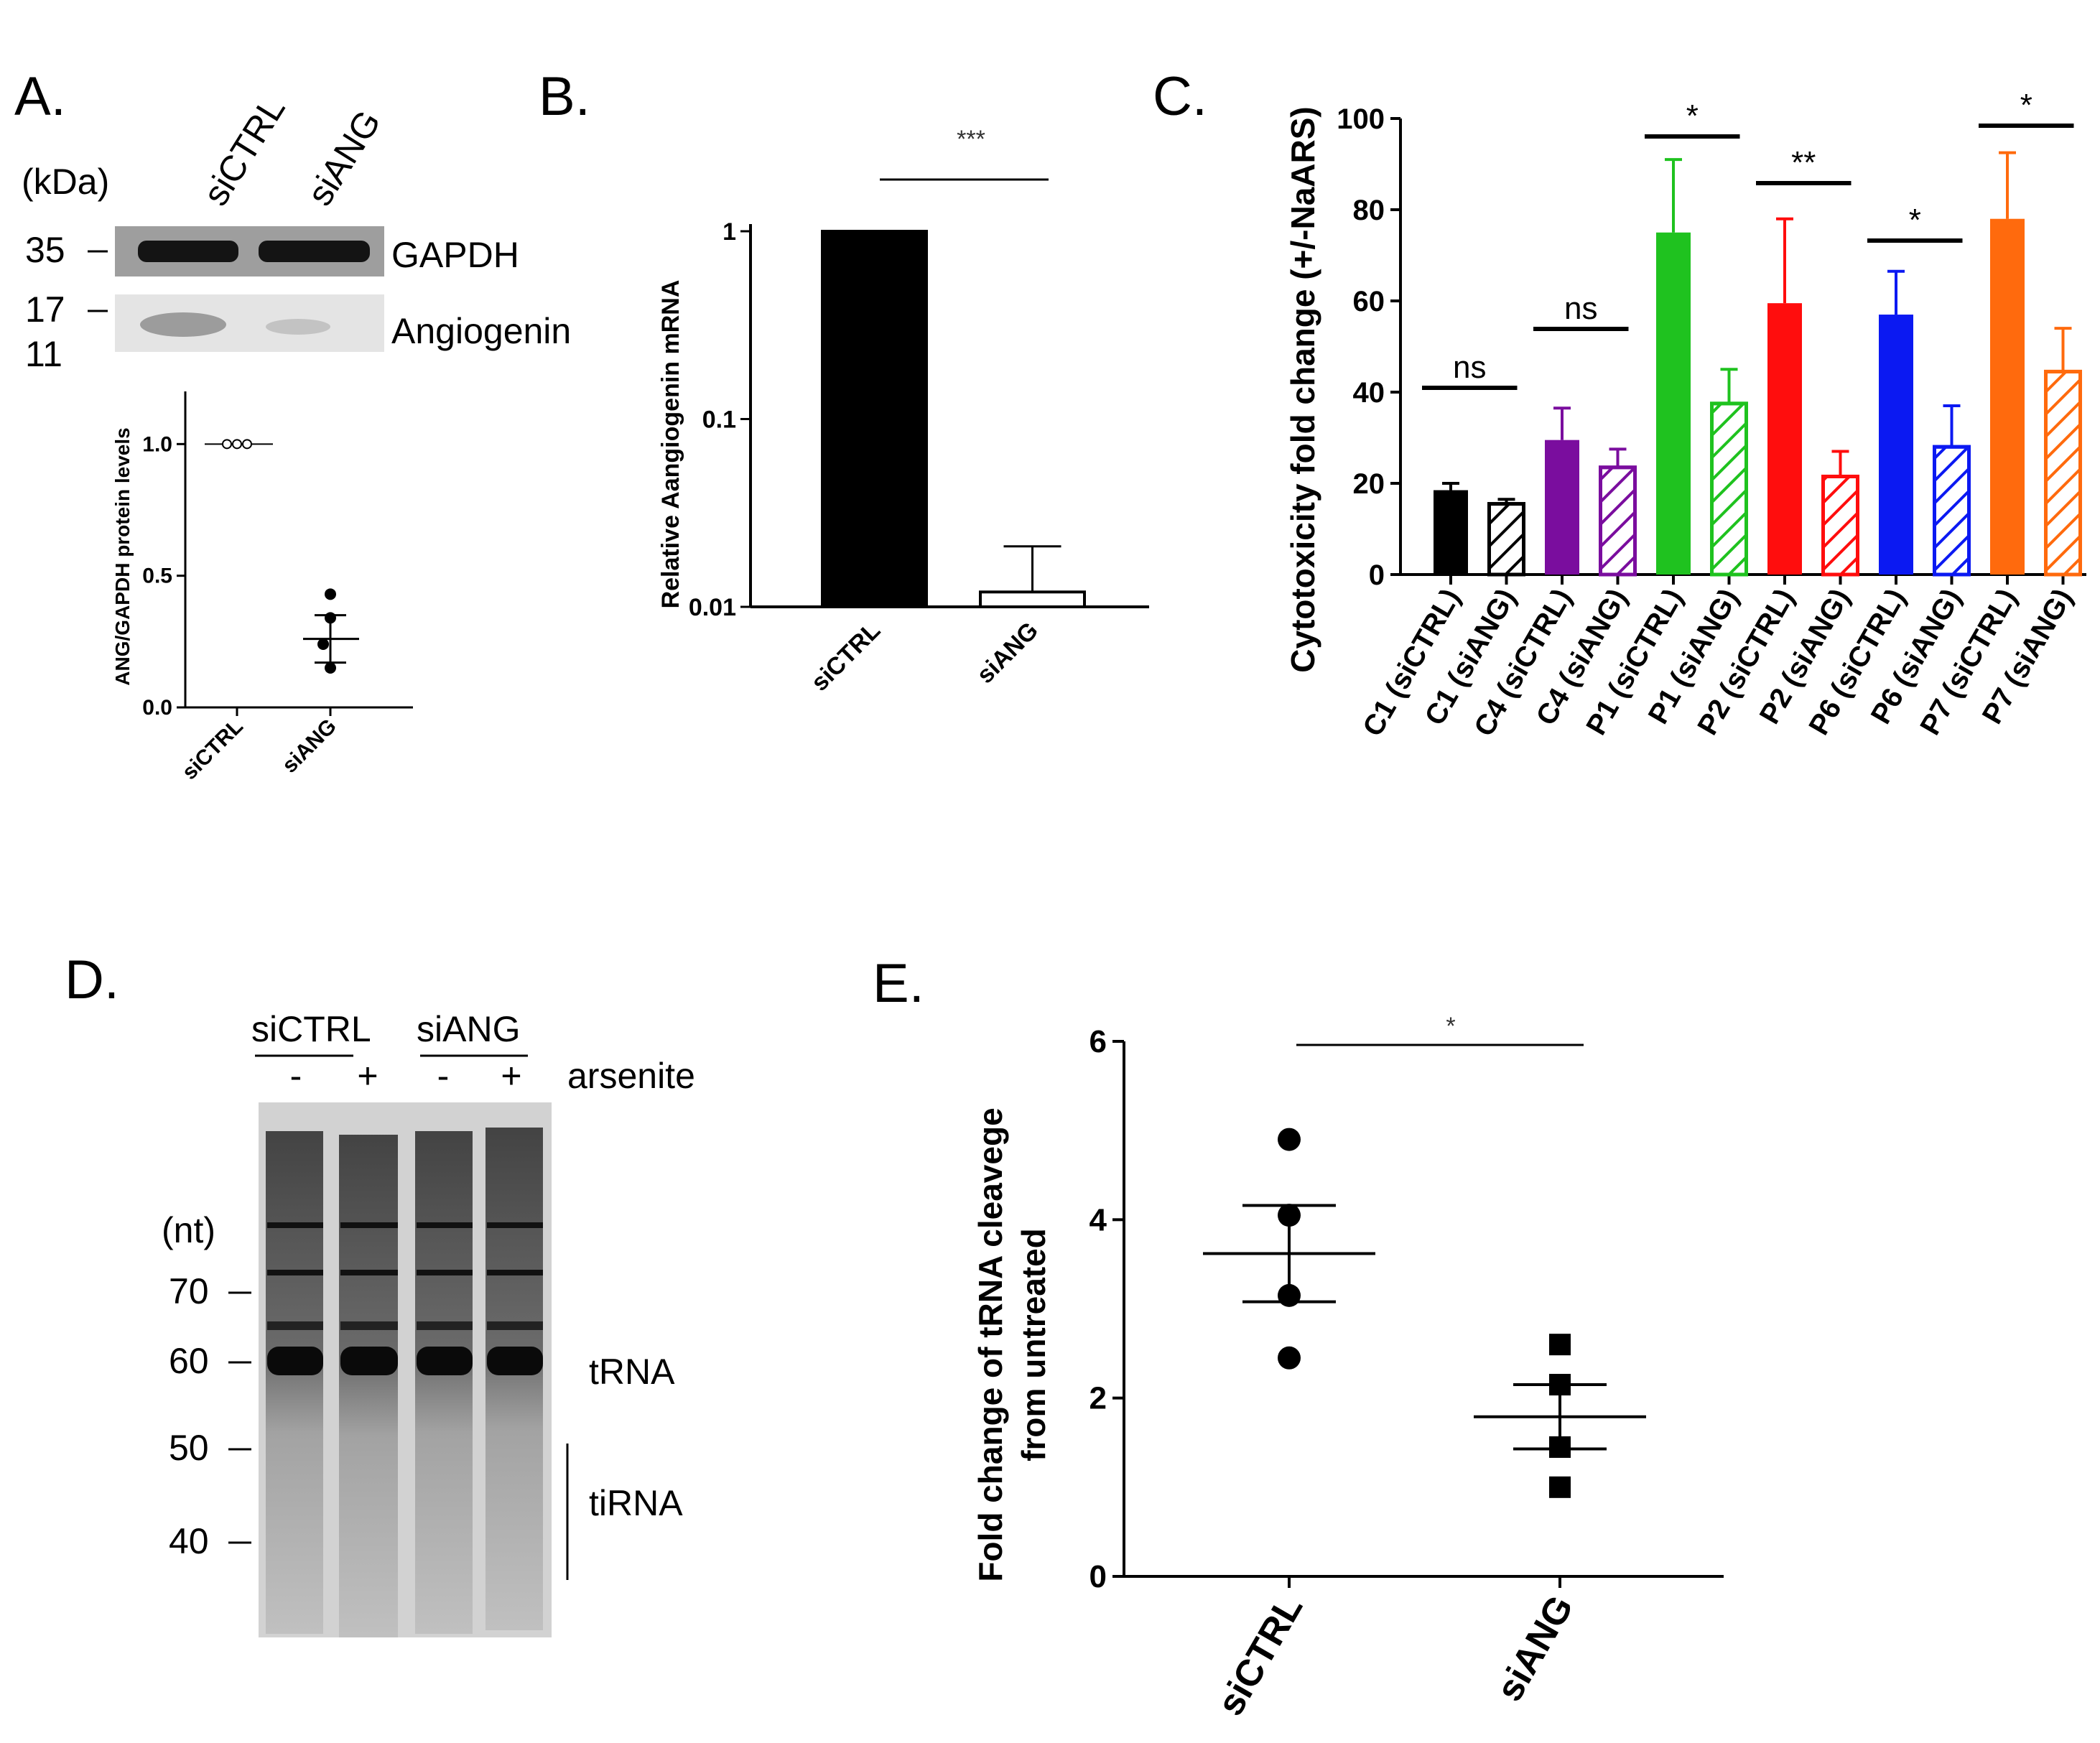 The height and width of the screenshot is (1743, 2100). I want to click on chart-b-y-tick-label: 0.01, so click(712, 608).